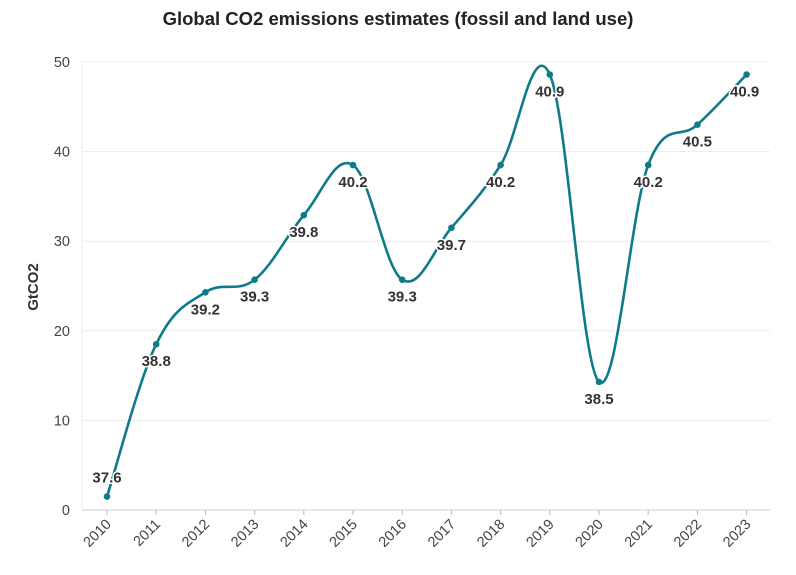 The image size is (796, 575). What do you see at coordinates (697, 125) in the screenshot?
I see `data-point-2022` at bounding box center [697, 125].